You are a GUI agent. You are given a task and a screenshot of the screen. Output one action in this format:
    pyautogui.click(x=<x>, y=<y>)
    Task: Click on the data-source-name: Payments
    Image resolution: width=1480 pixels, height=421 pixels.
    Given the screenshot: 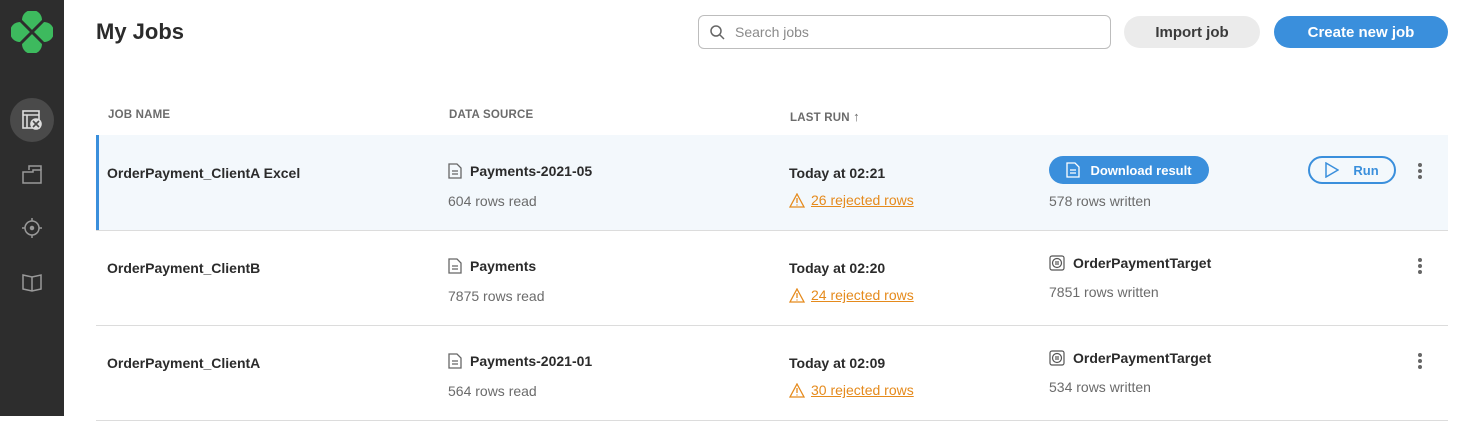 What is the action you would take?
    pyautogui.click(x=503, y=266)
    